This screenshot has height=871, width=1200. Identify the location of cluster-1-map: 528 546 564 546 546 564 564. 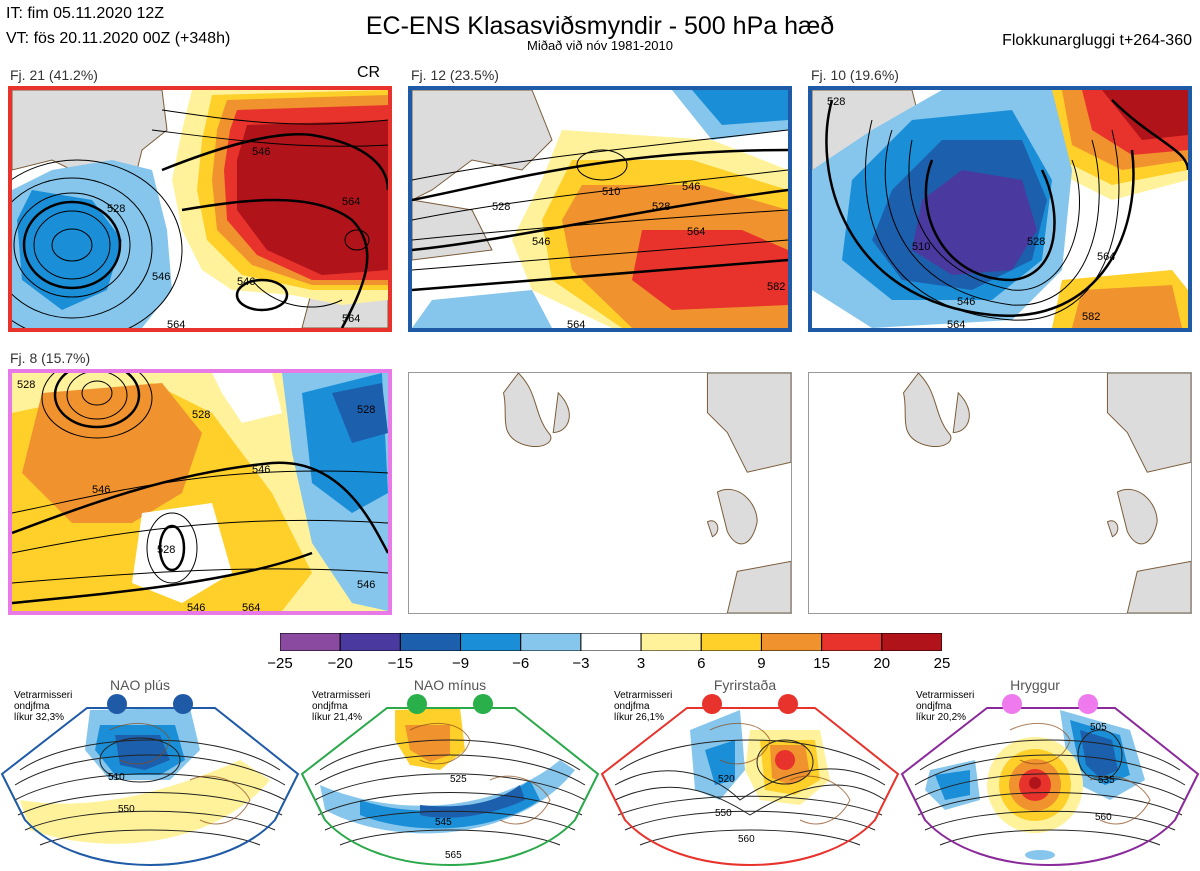
(200, 209).